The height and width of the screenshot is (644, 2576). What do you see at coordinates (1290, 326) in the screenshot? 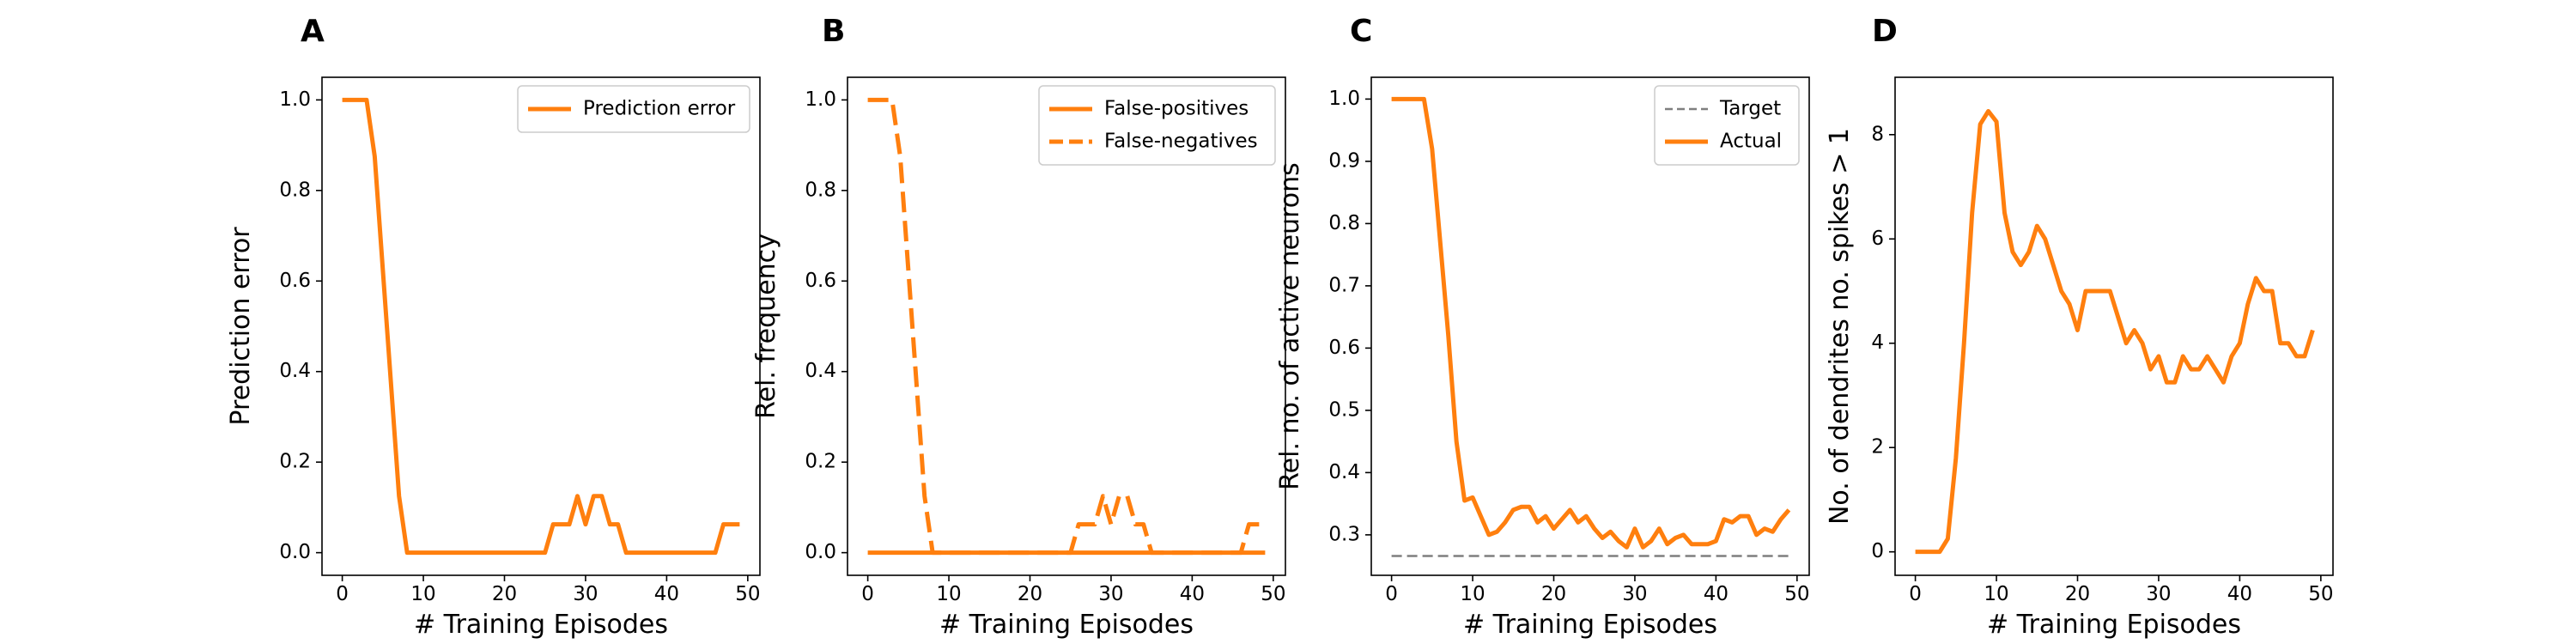
I see `y-axis-label: Rel. no. of active neurons` at bounding box center [1290, 326].